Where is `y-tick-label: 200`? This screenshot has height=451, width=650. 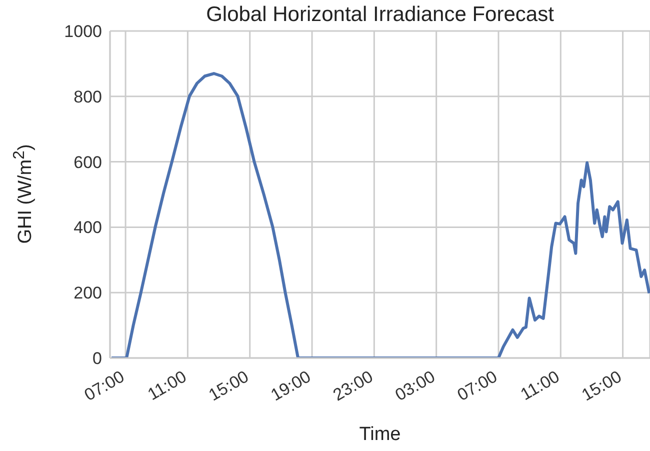
y-tick-label: 200 is located at coordinates (88, 293).